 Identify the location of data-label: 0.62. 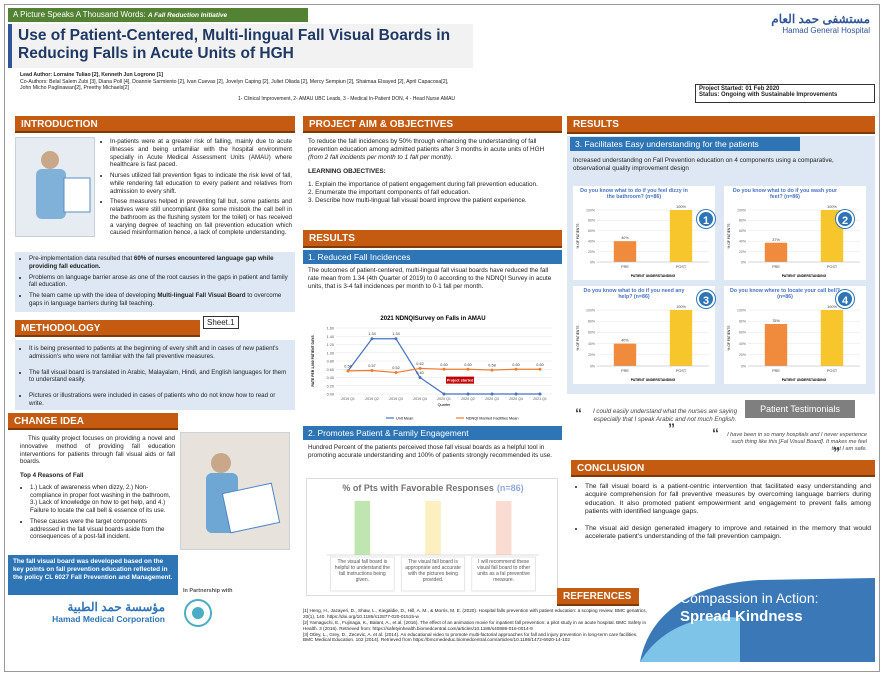
(419, 364).